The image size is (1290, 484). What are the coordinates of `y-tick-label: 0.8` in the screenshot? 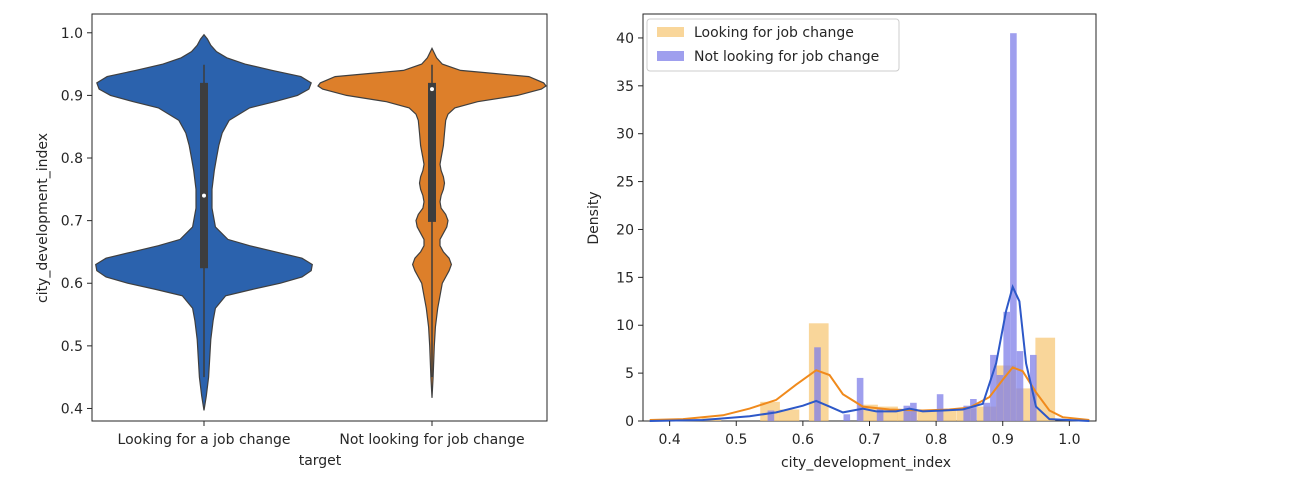 It's located at (72, 159).